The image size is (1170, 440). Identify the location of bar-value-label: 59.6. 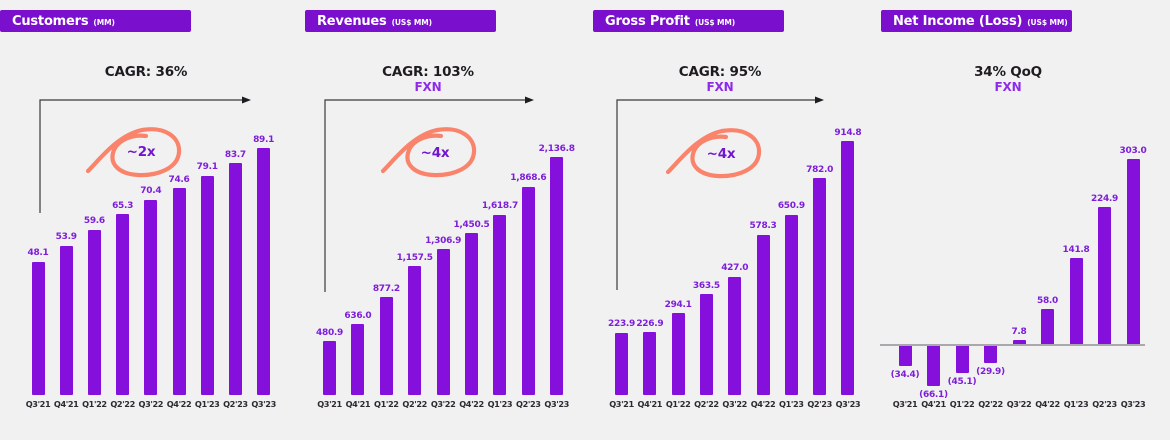
(94, 221).